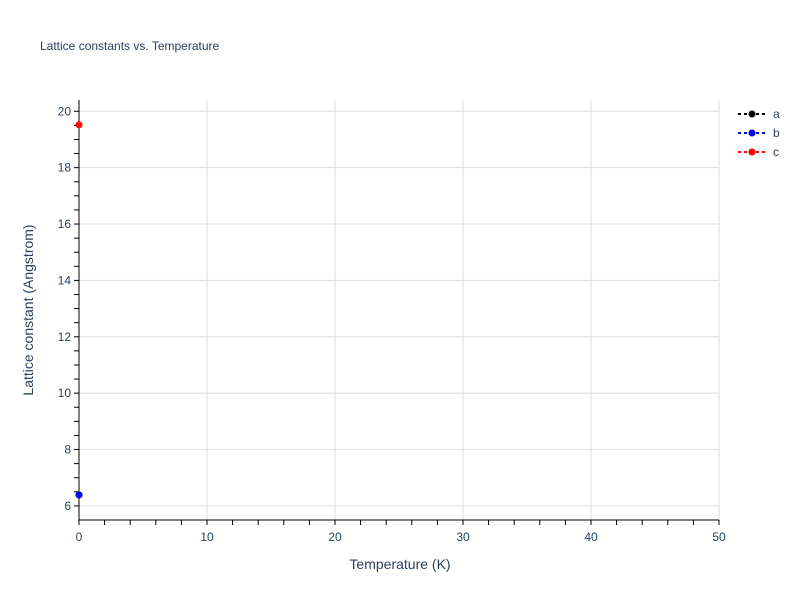 Image resolution: width=800 pixels, height=605 pixels. Describe the element at coordinates (130, 46) in the screenshot. I see `chart-title: Lattice constants vs. Temperature` at that location.